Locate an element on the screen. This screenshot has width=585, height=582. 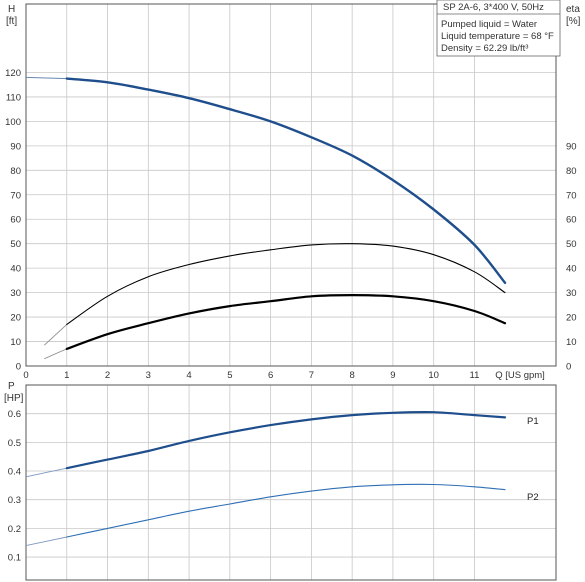
y-right-tick-label: 0 is located at coordinates (568, 367).